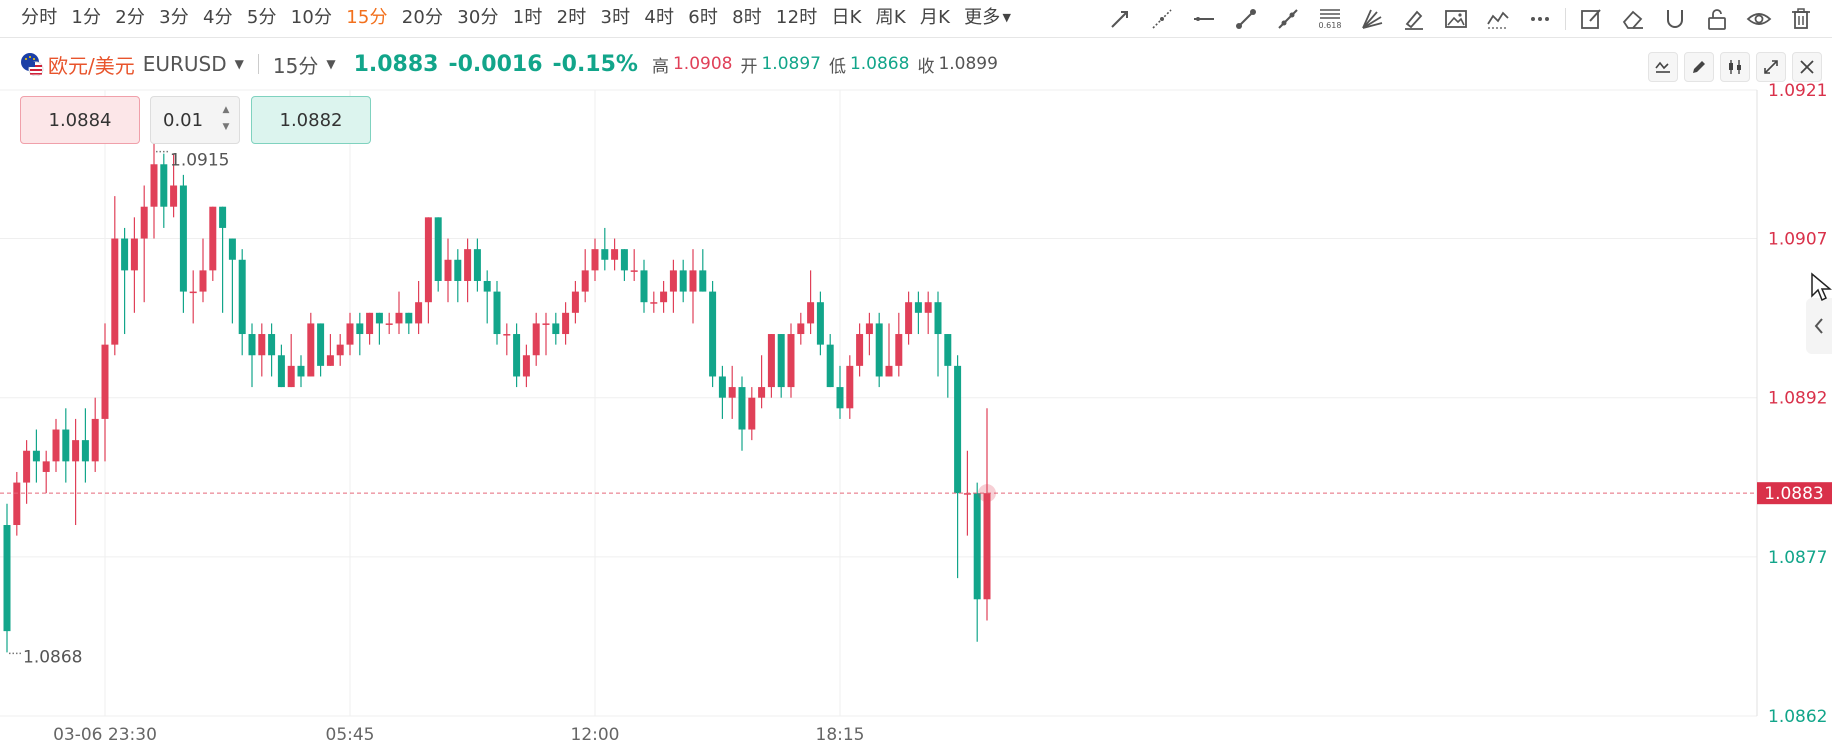  What do you see at coordinates (331, 64) in the screenshot?
I see `period-dropdown-icon: ▼` at bounding box center [331, 64].